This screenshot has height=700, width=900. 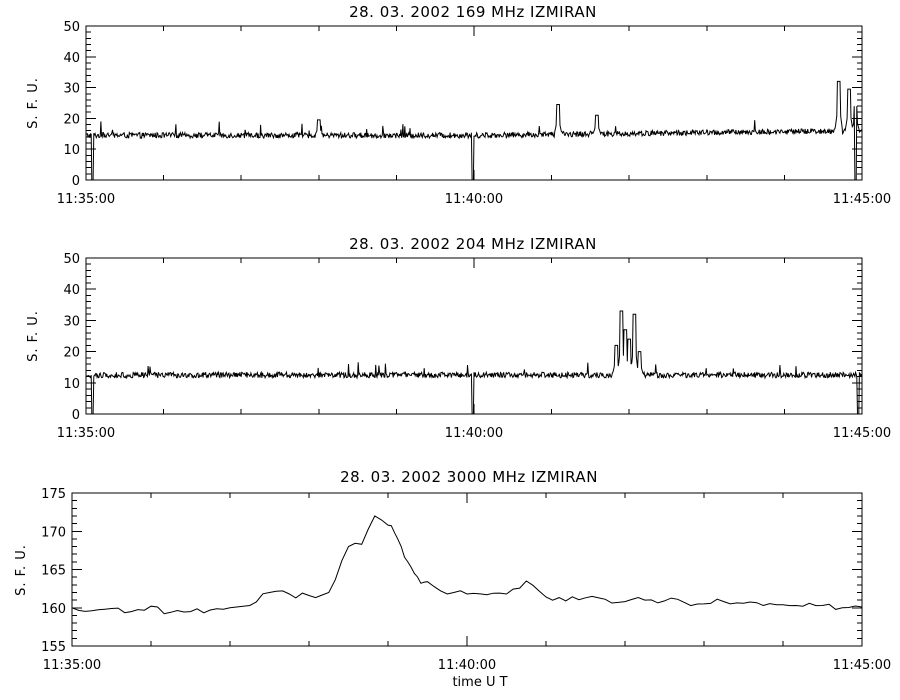 I want to click on y-tick-label: 170, so click(x=53, y=532).